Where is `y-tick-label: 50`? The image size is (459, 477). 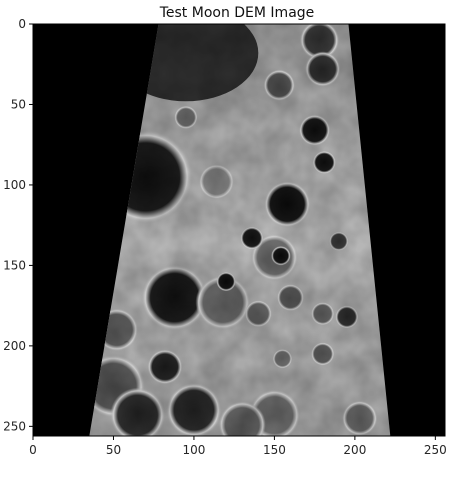 y-tick-label: 50 is located at coordinates (18, 104).